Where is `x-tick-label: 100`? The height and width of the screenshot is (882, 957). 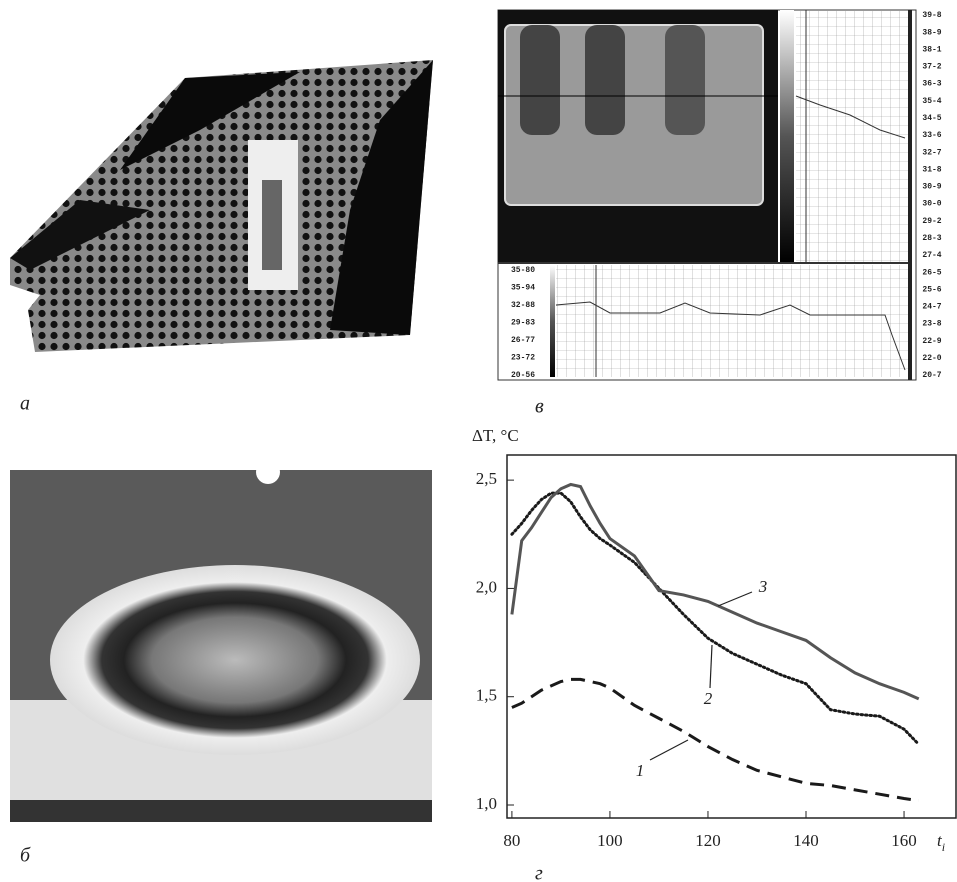 x-tick-label: 100 is located at coordinates (610, 840).